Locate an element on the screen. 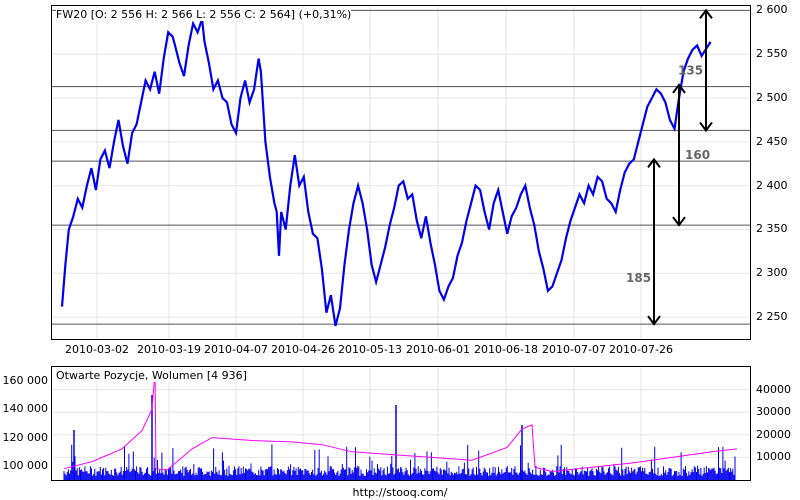 This screenshot has height=500, width=800. volume-right-tick: 10000 is located at coordinates (773, 457).